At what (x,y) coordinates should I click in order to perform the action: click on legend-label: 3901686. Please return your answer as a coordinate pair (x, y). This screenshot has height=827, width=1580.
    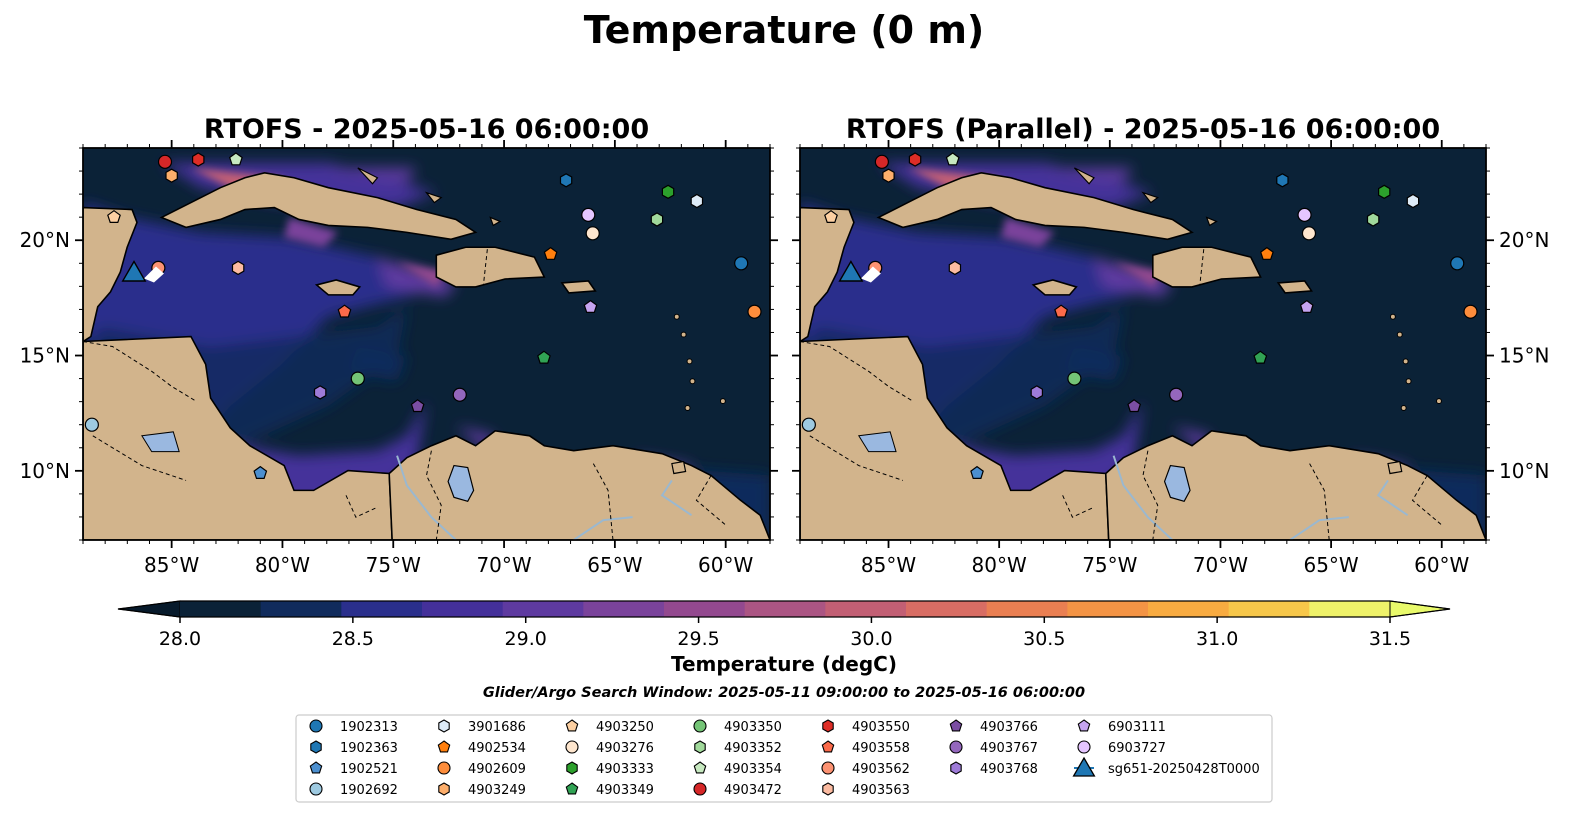
    Looking at the image, I should click on (497, 727).